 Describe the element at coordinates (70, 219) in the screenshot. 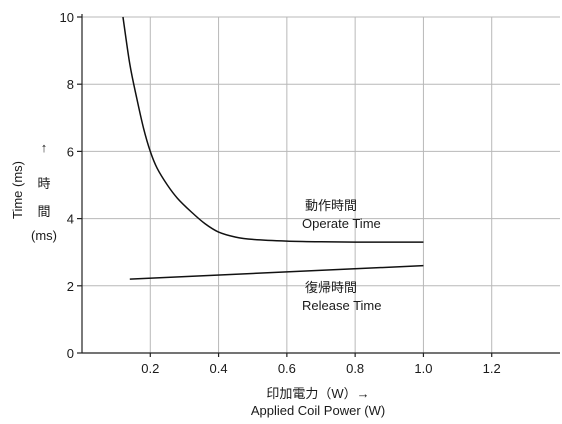

I see `y-tick-label: 4` at that location.